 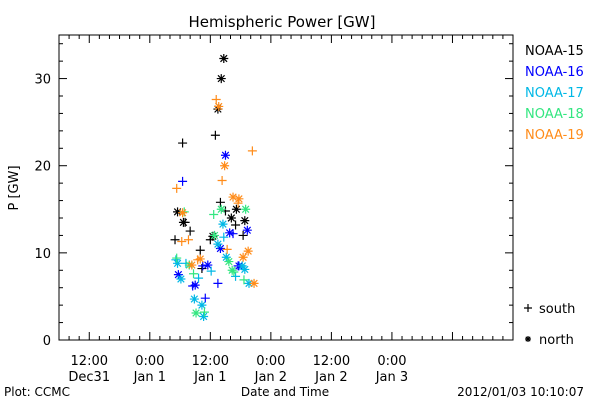 I want to click on legend-series-label: NOAA-15, so click(x=554, y=51).